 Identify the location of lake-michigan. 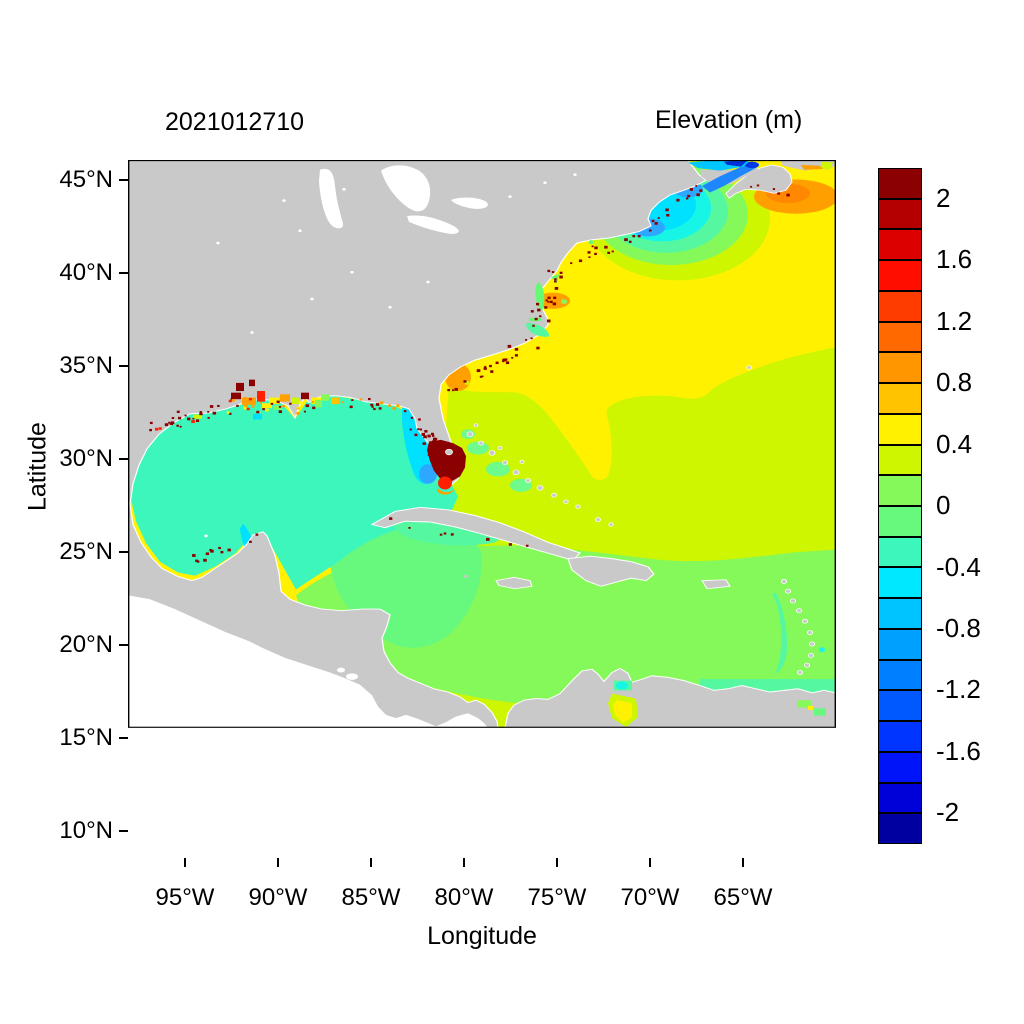
(331, 198).